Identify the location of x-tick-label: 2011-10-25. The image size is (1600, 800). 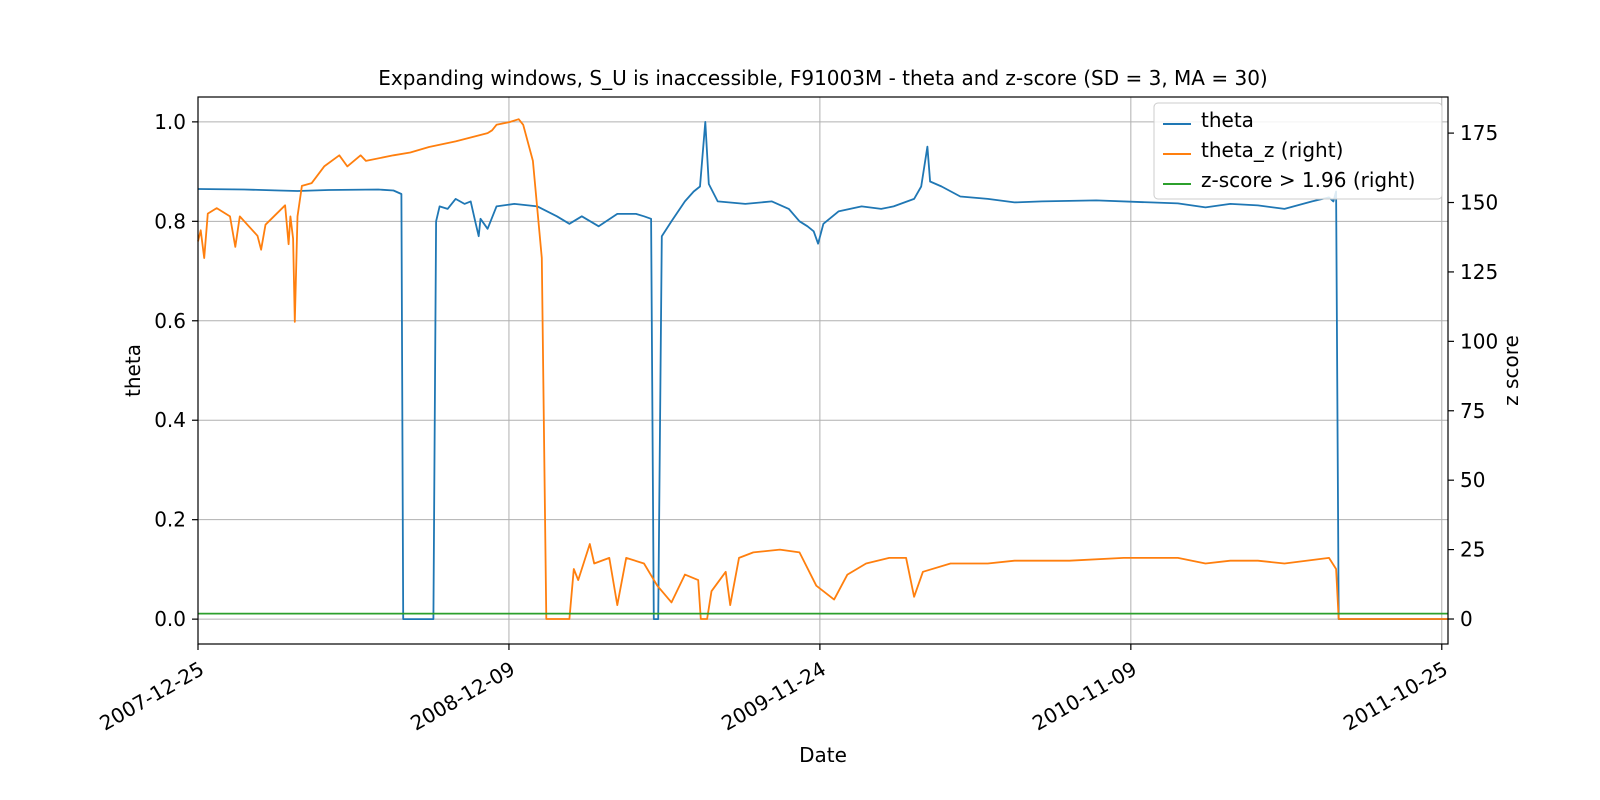
(1395, 696).